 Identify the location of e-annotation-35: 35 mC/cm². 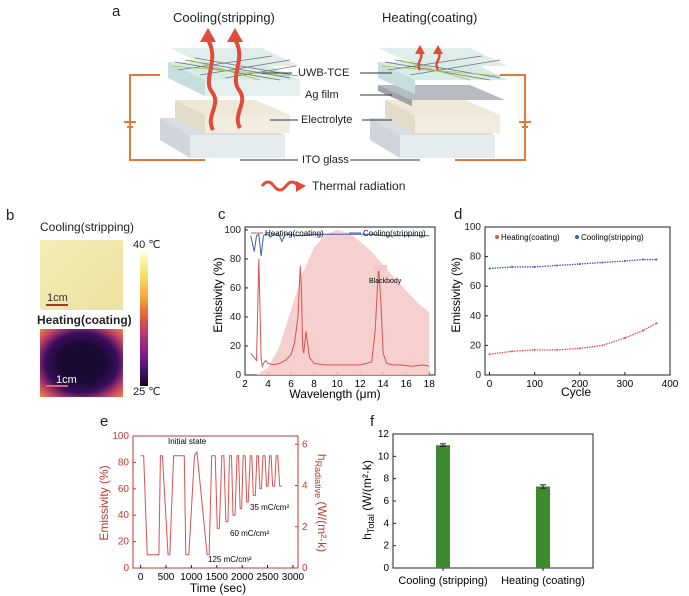
(269, 507).